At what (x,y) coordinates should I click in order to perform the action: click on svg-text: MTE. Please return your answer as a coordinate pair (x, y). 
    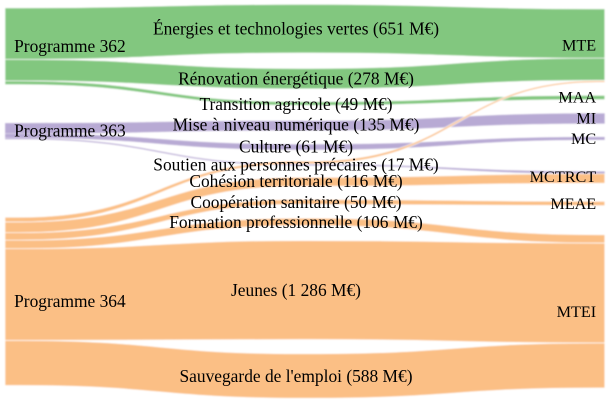
    Looking at the image, I should click on (579, 46).